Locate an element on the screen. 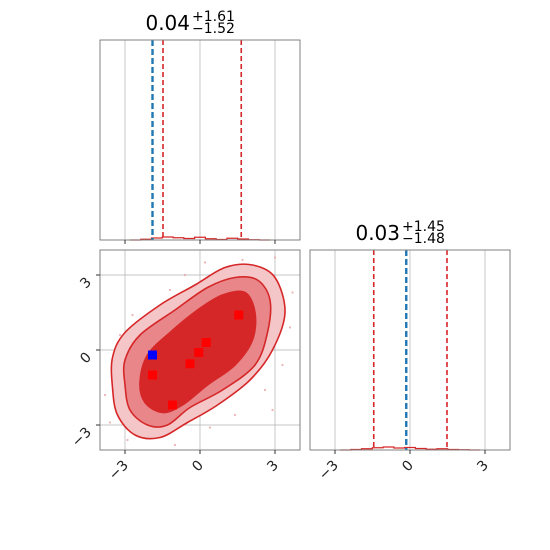 This screenshot has height=550, width=550. joint-content is located at coordinates (198, 351).